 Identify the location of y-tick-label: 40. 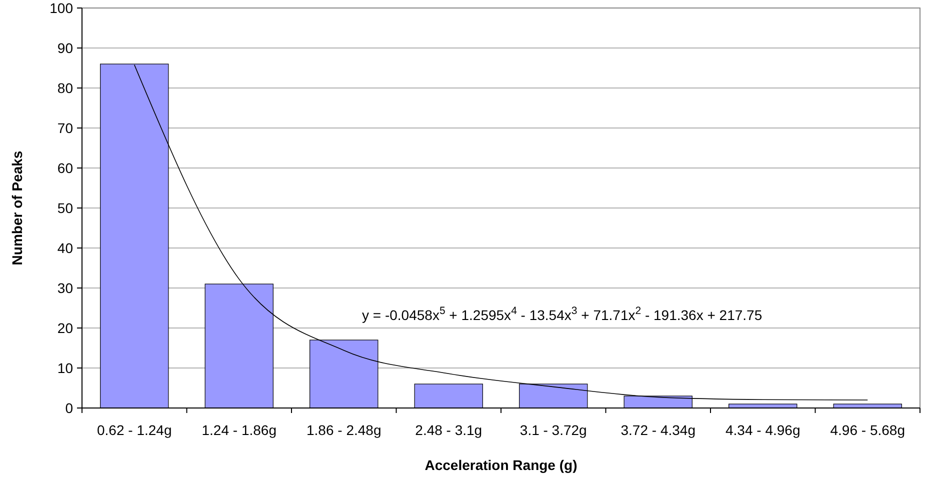
(65, 248).